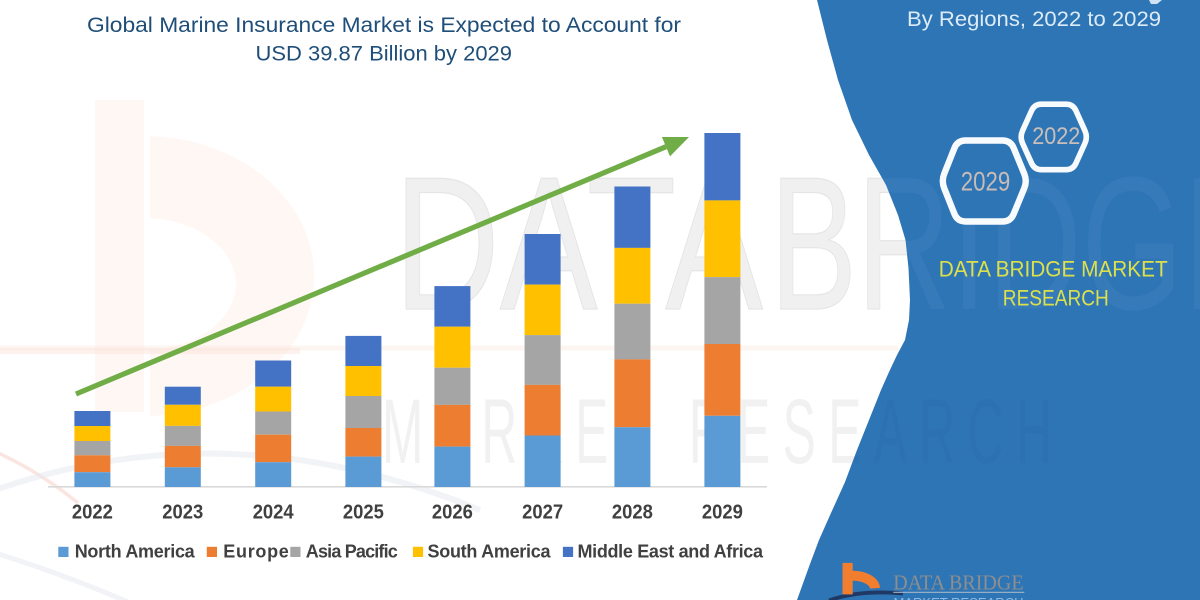 This screenshot has width=1200, height=600. I want to click on svg-text: 2025, so click(363, 512).